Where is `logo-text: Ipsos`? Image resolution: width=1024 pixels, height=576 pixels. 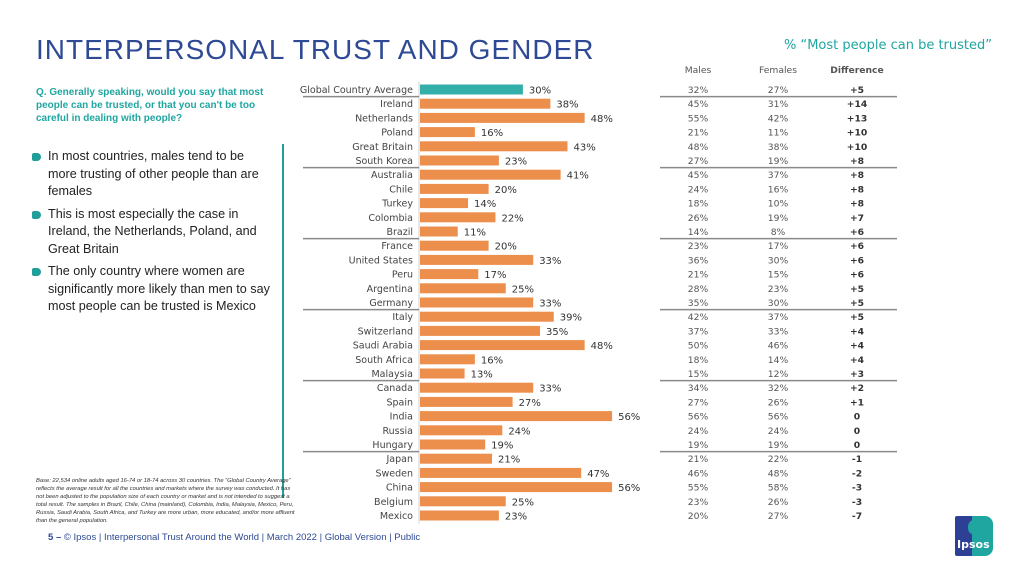
logo-text: Ipsos is located at coordinates (973, 544).